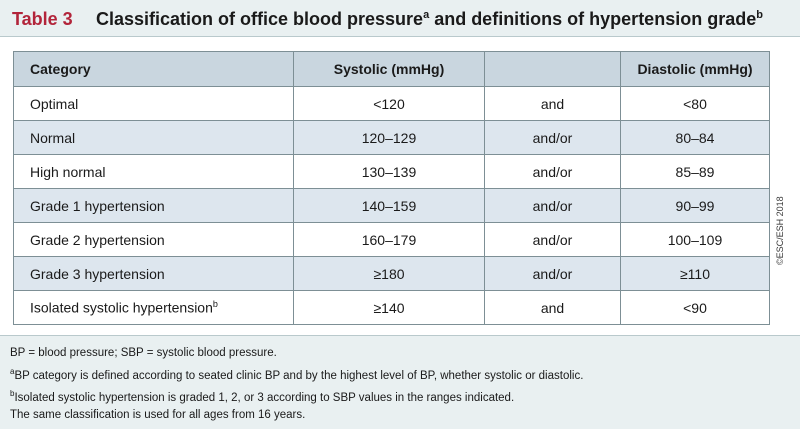  I want to click on table-row: High normal 130–139 and/or 85–89, so click(391, 171).